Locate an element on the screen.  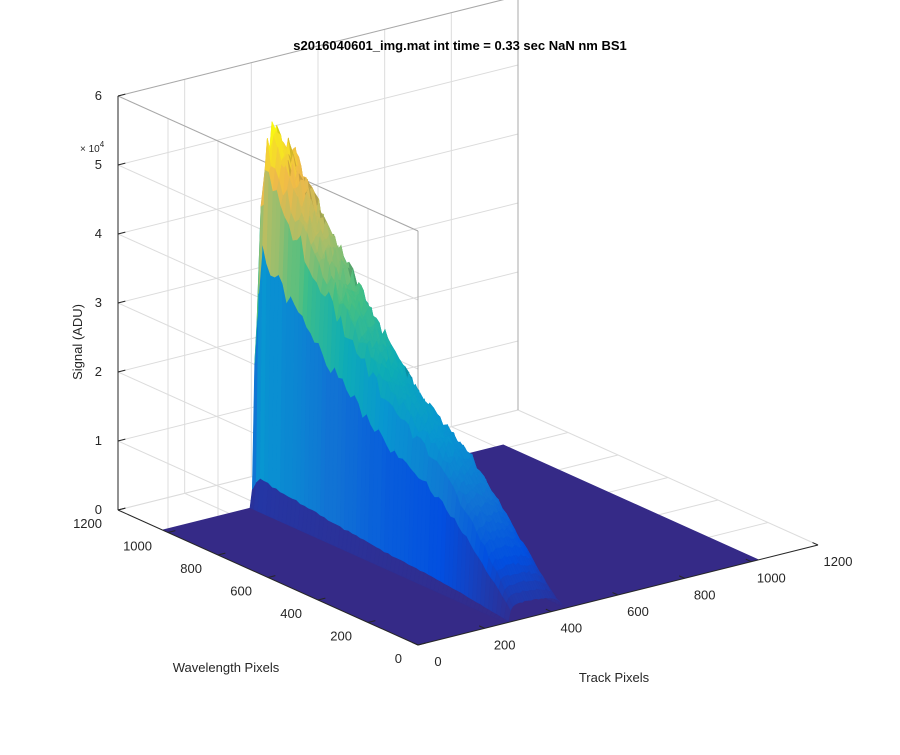
y-tick-label: 200 is located at coordinates (341, 636).